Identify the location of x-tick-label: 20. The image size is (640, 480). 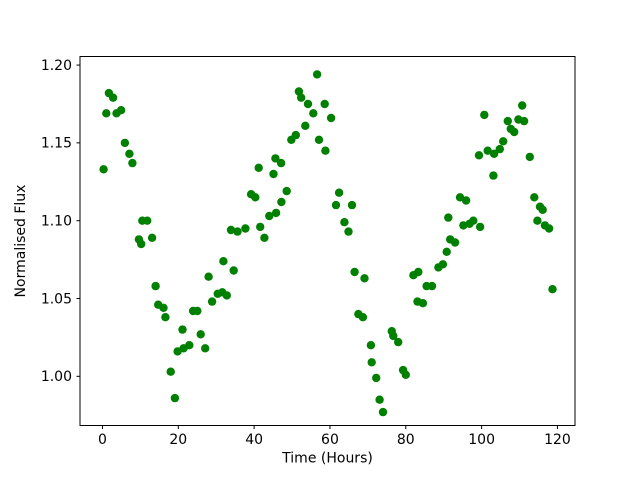
(178, 440).